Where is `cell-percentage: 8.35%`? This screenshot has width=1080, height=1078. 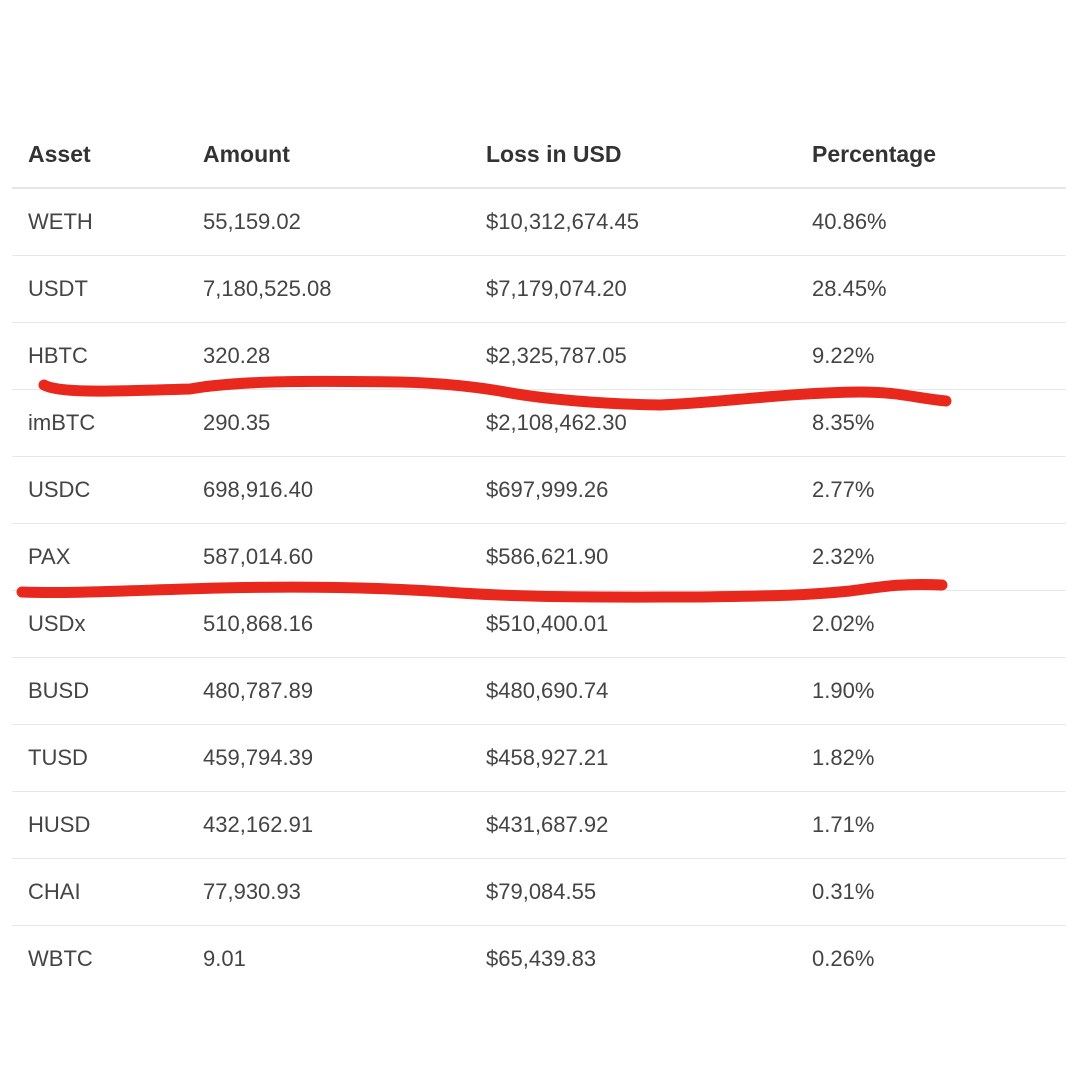 cell-percentage: 8.35% is located at coordinates (931, 423).